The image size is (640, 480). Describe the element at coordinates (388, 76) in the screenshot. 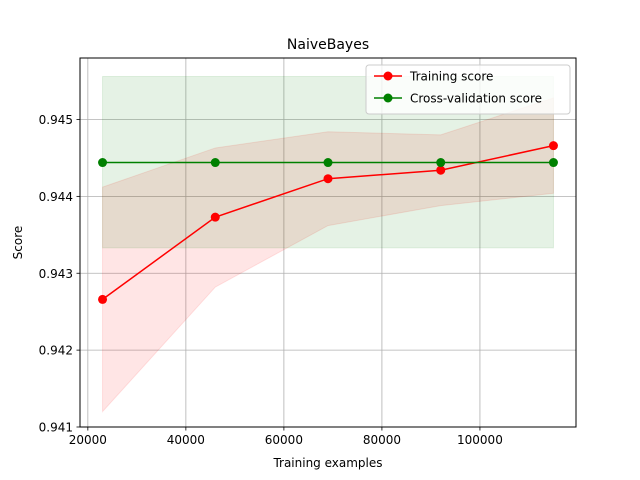

I see `legend-marker-training` at that location.